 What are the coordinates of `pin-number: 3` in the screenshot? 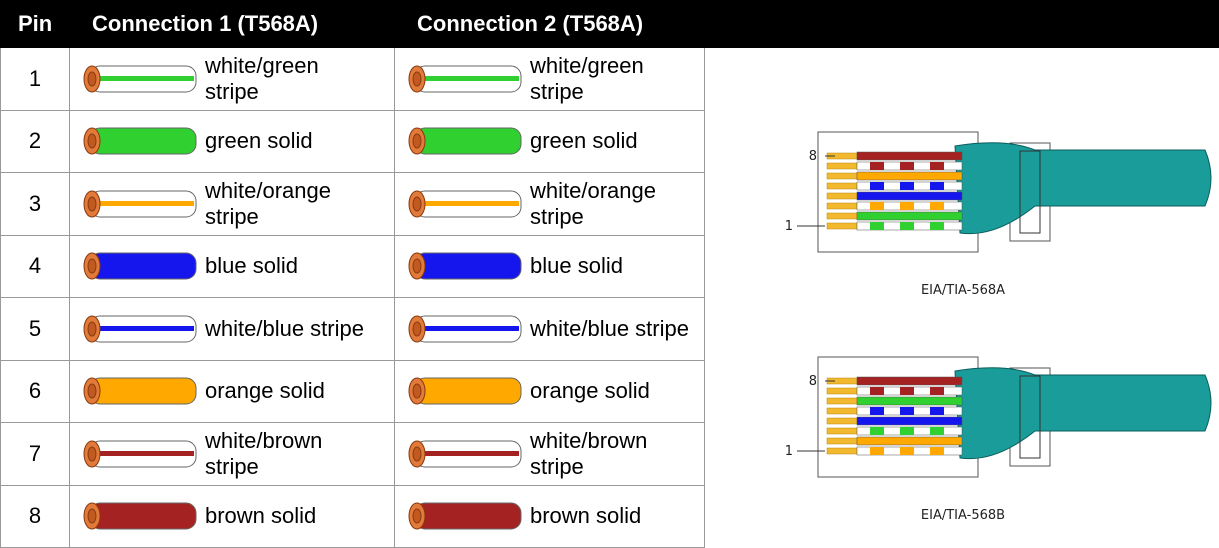 It's located at (35, 204).